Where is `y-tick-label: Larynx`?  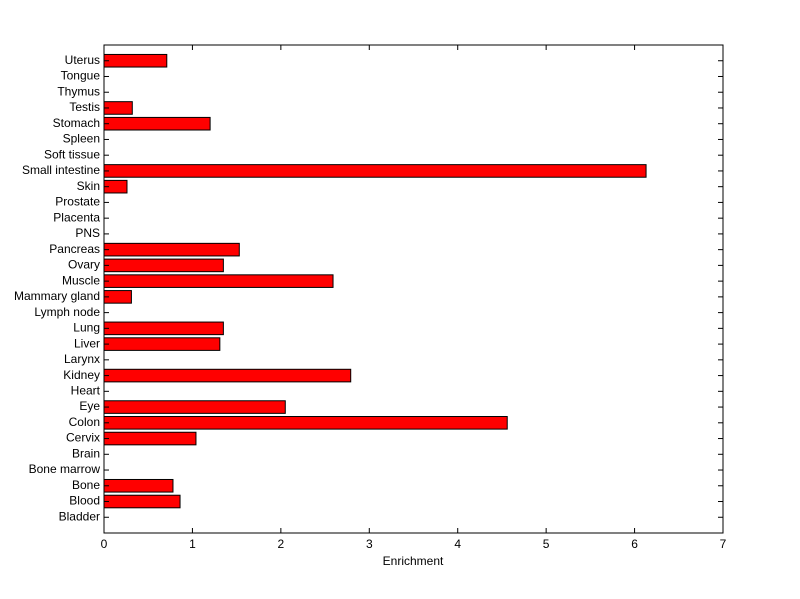
y-tick-label: Larynx is located at coordinates (82, 359).